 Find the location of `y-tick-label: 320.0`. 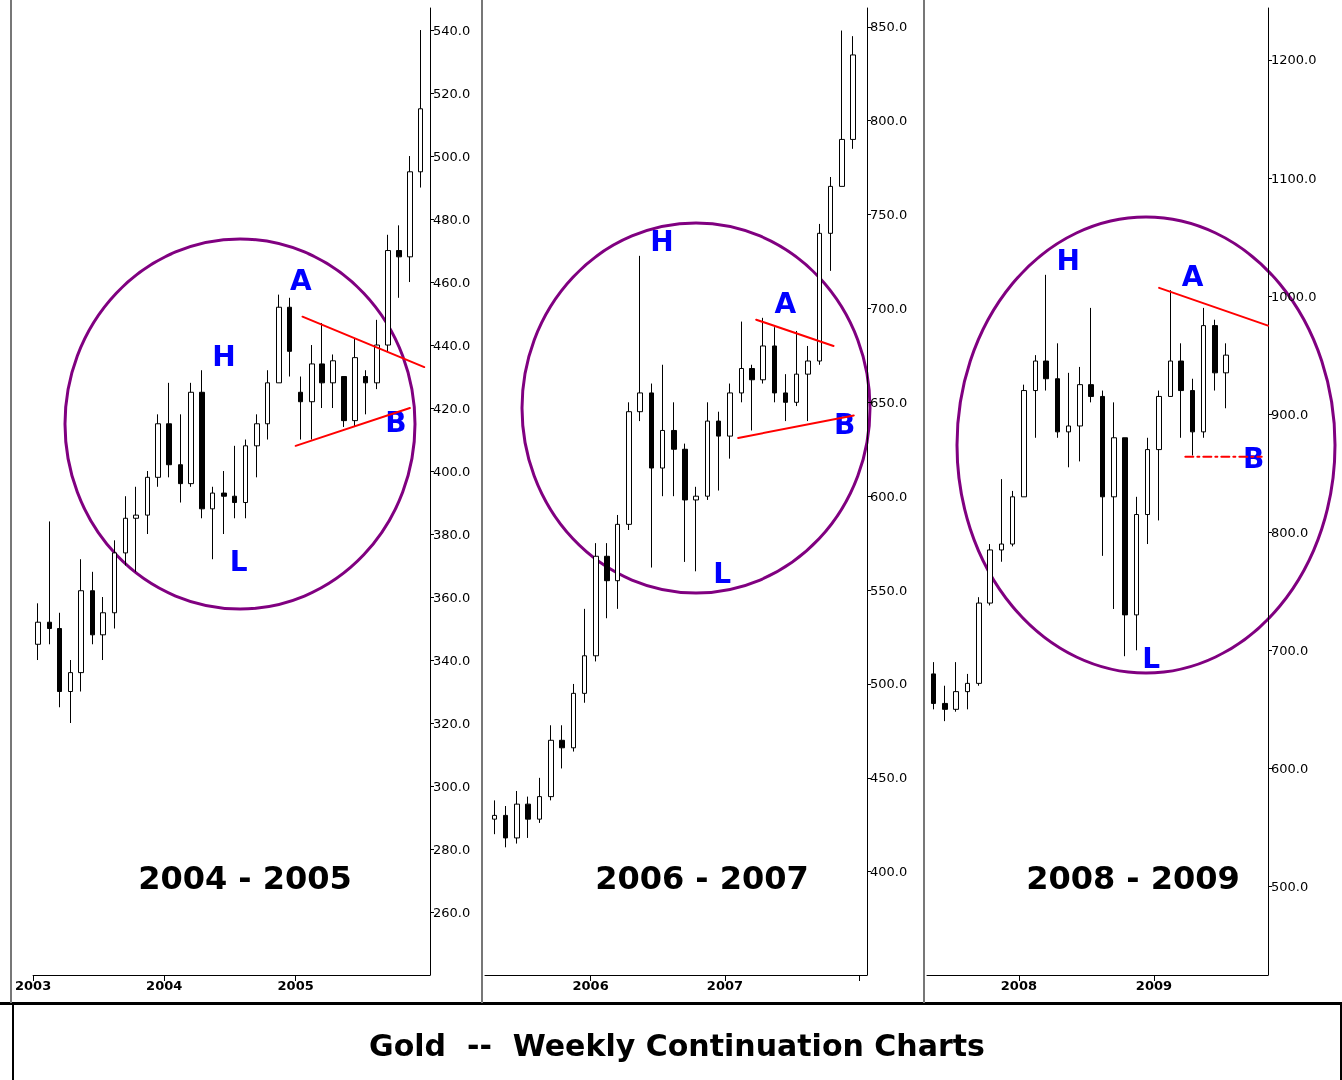

y-tick-label: 320.0 is located at coordinates (452, 723).